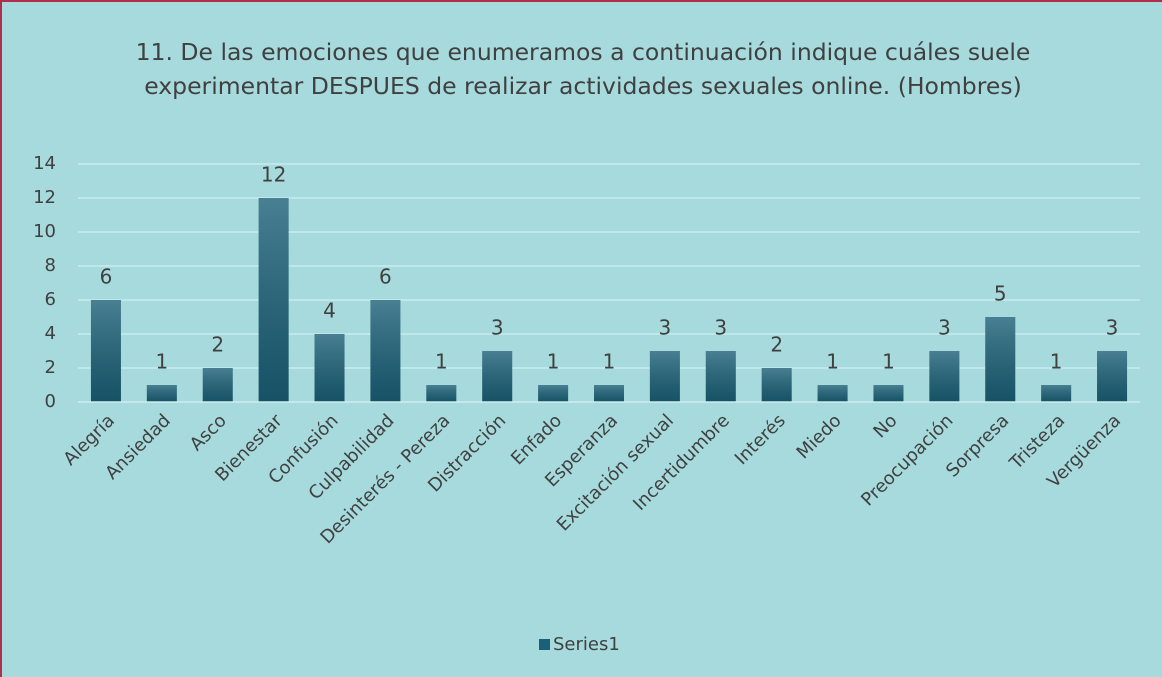 Image resolution: width=1162 pixels, height=677 pixels. What do you see at coordinates (50, 401) in the screenshot?
I see `y-tick-label: 0` at bounding box center [50, 401].